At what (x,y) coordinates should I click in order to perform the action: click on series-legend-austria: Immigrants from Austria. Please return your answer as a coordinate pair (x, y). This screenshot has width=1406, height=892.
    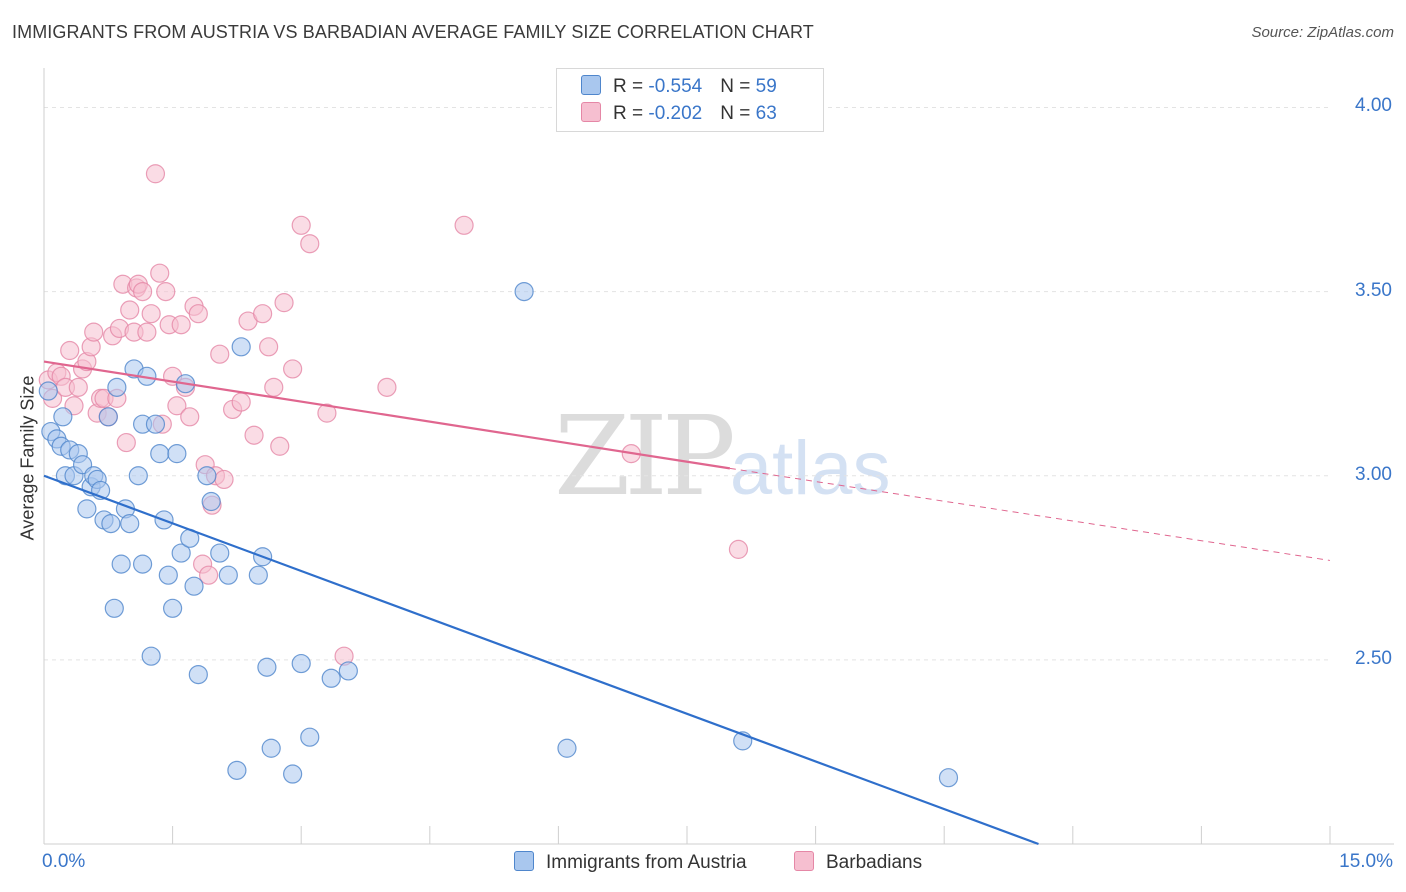
    Looking at the image, I should click on (630, 862).